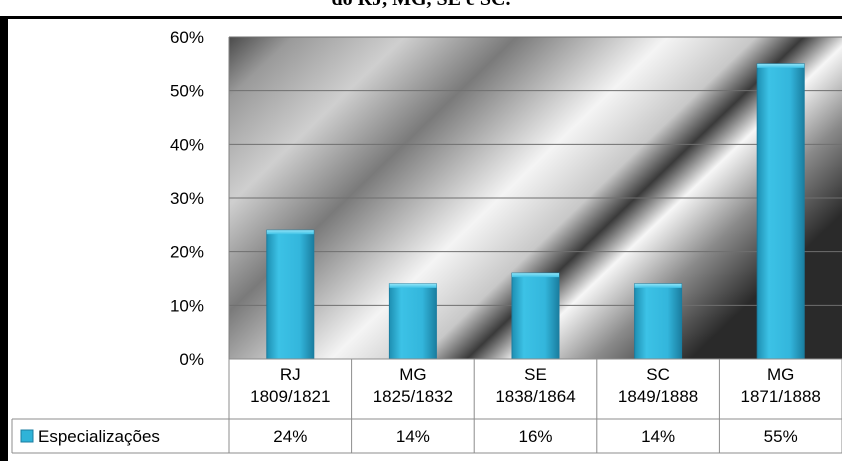  I want to click on category-label: SE, so click(535, 374).